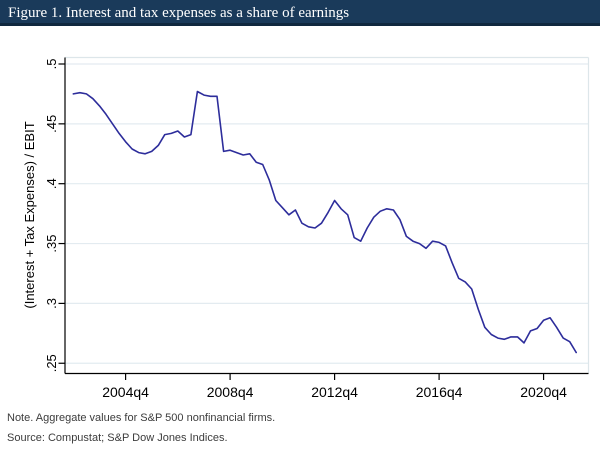 This screenshot has width=600, height=451. What do you see at coordinates (439, 392) in the screenshot?
I see `x-tick-label: 2016q4` at bounding box center [439, 392].